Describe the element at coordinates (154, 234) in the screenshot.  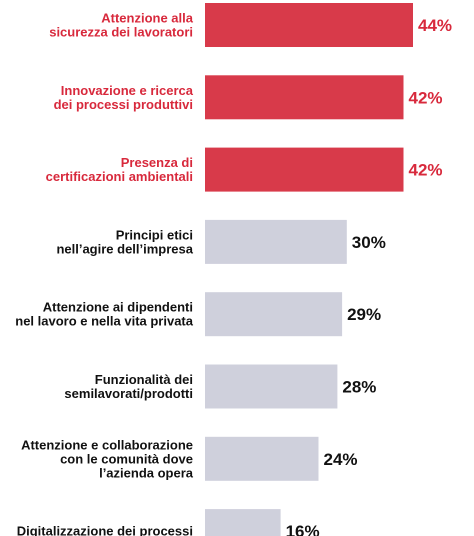
I see `category-label-line: Principi etici` at that location.